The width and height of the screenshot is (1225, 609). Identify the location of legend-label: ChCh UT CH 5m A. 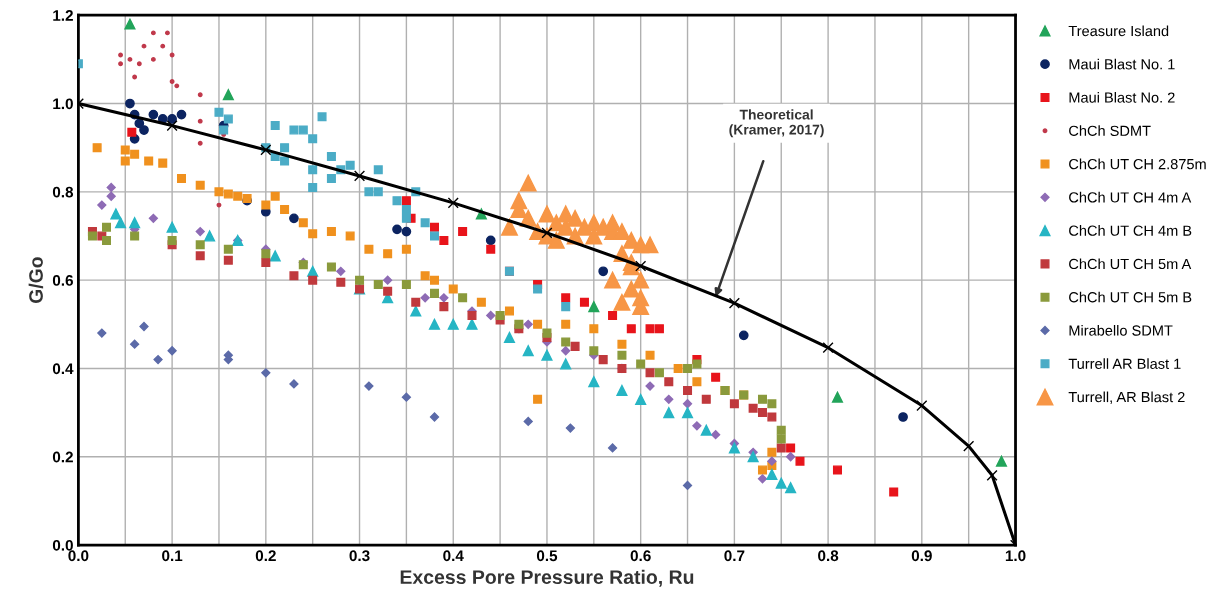
(1130, 264).